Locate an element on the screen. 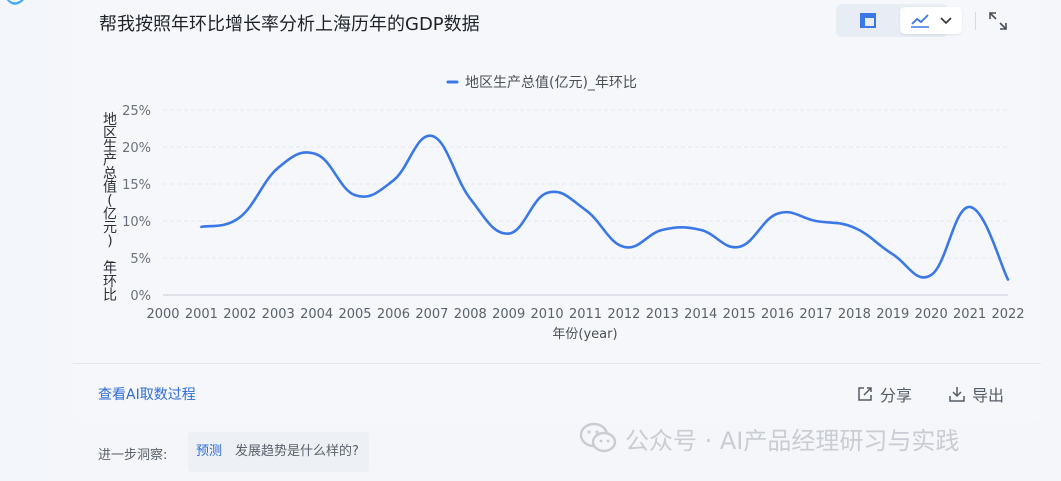 This screenshot has height=481, width=1061. x-tick-label: 2019 is located at coordinates (892, 314).